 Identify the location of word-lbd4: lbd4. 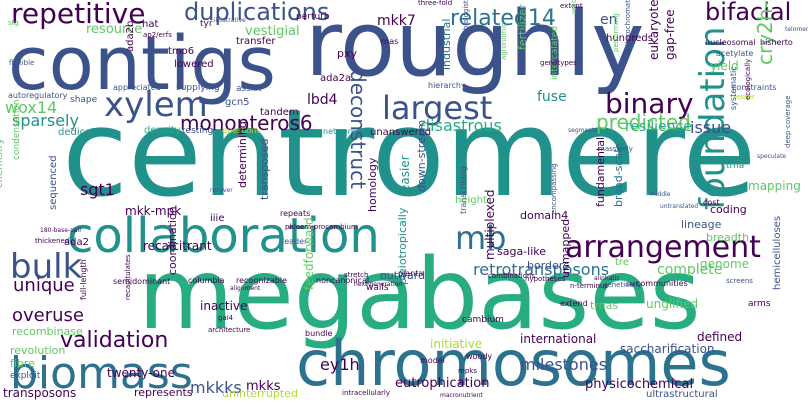
(322, 100).